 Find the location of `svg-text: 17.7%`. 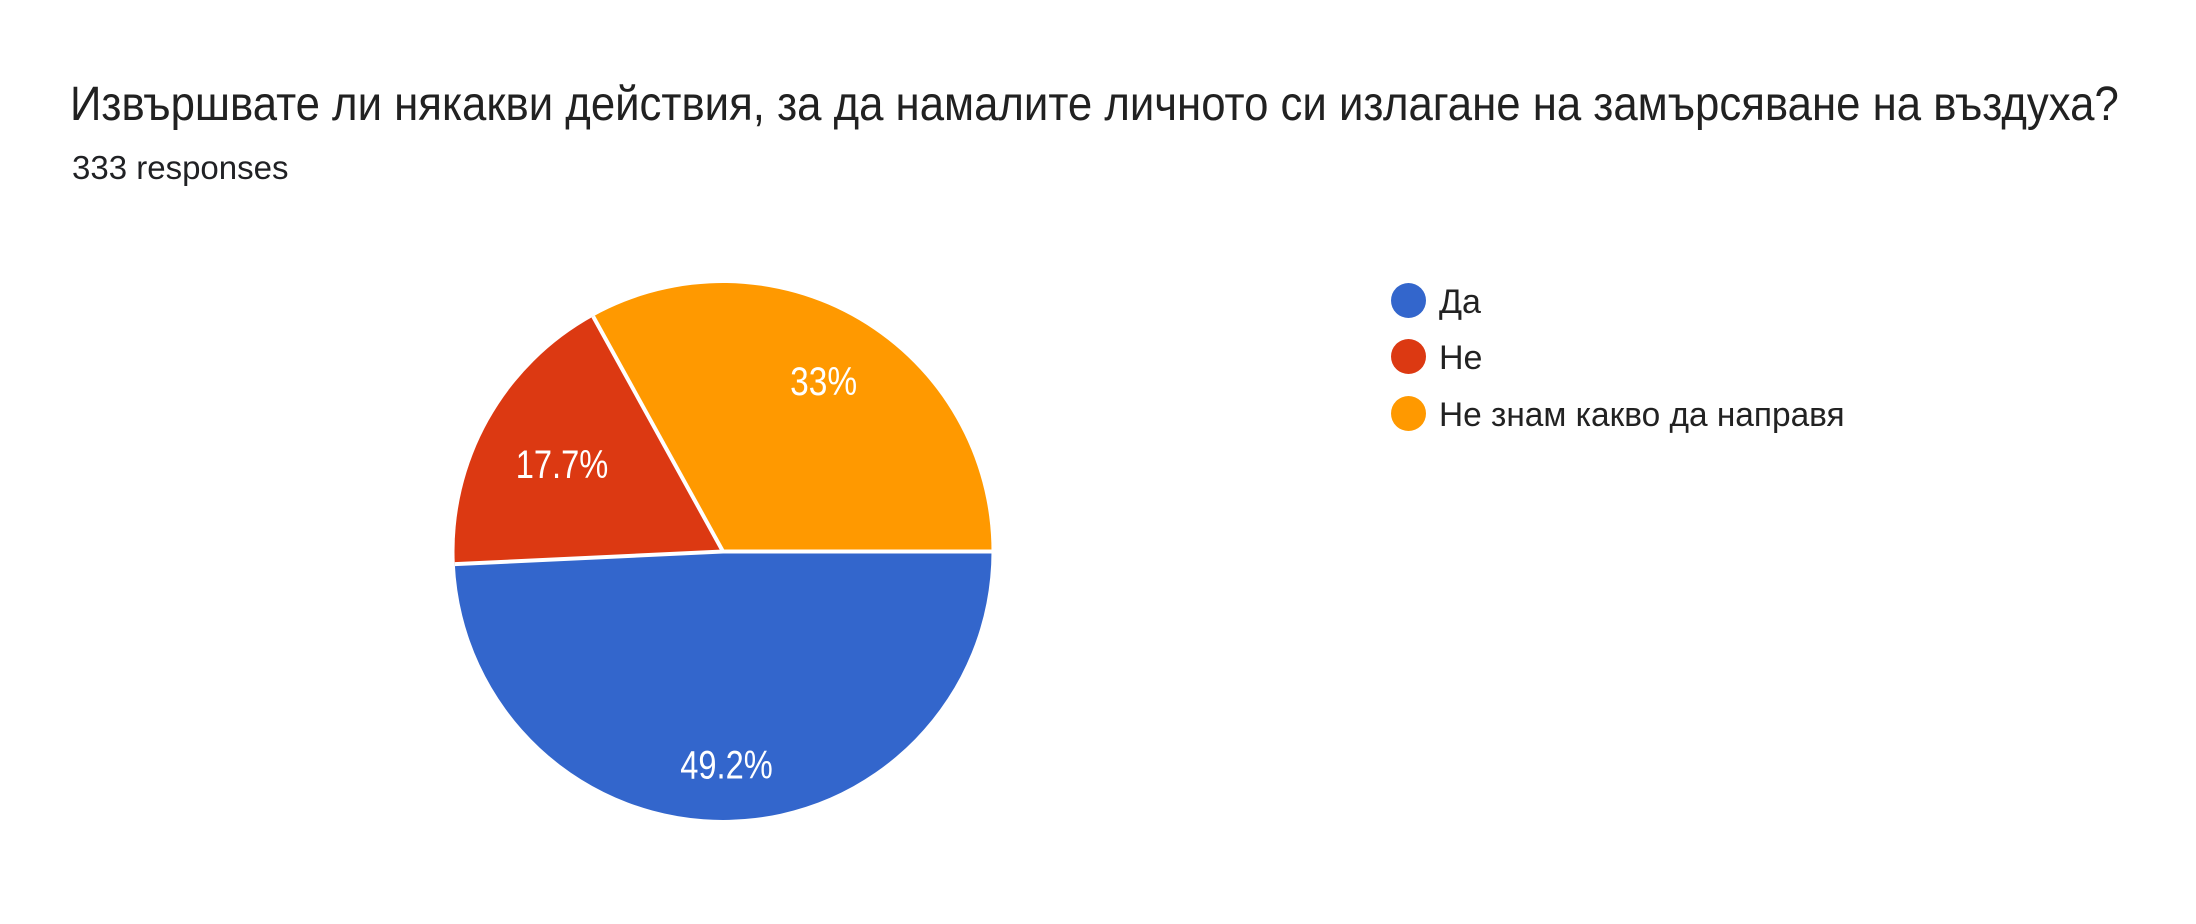

svg-text: 17.7% is located at coordinates (562, 465).